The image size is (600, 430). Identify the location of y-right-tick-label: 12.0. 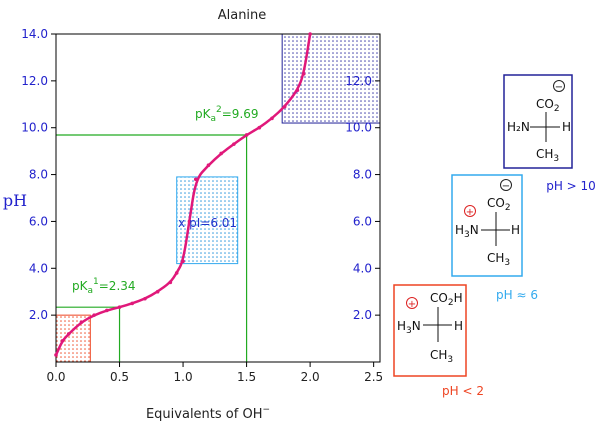
(358, 81).